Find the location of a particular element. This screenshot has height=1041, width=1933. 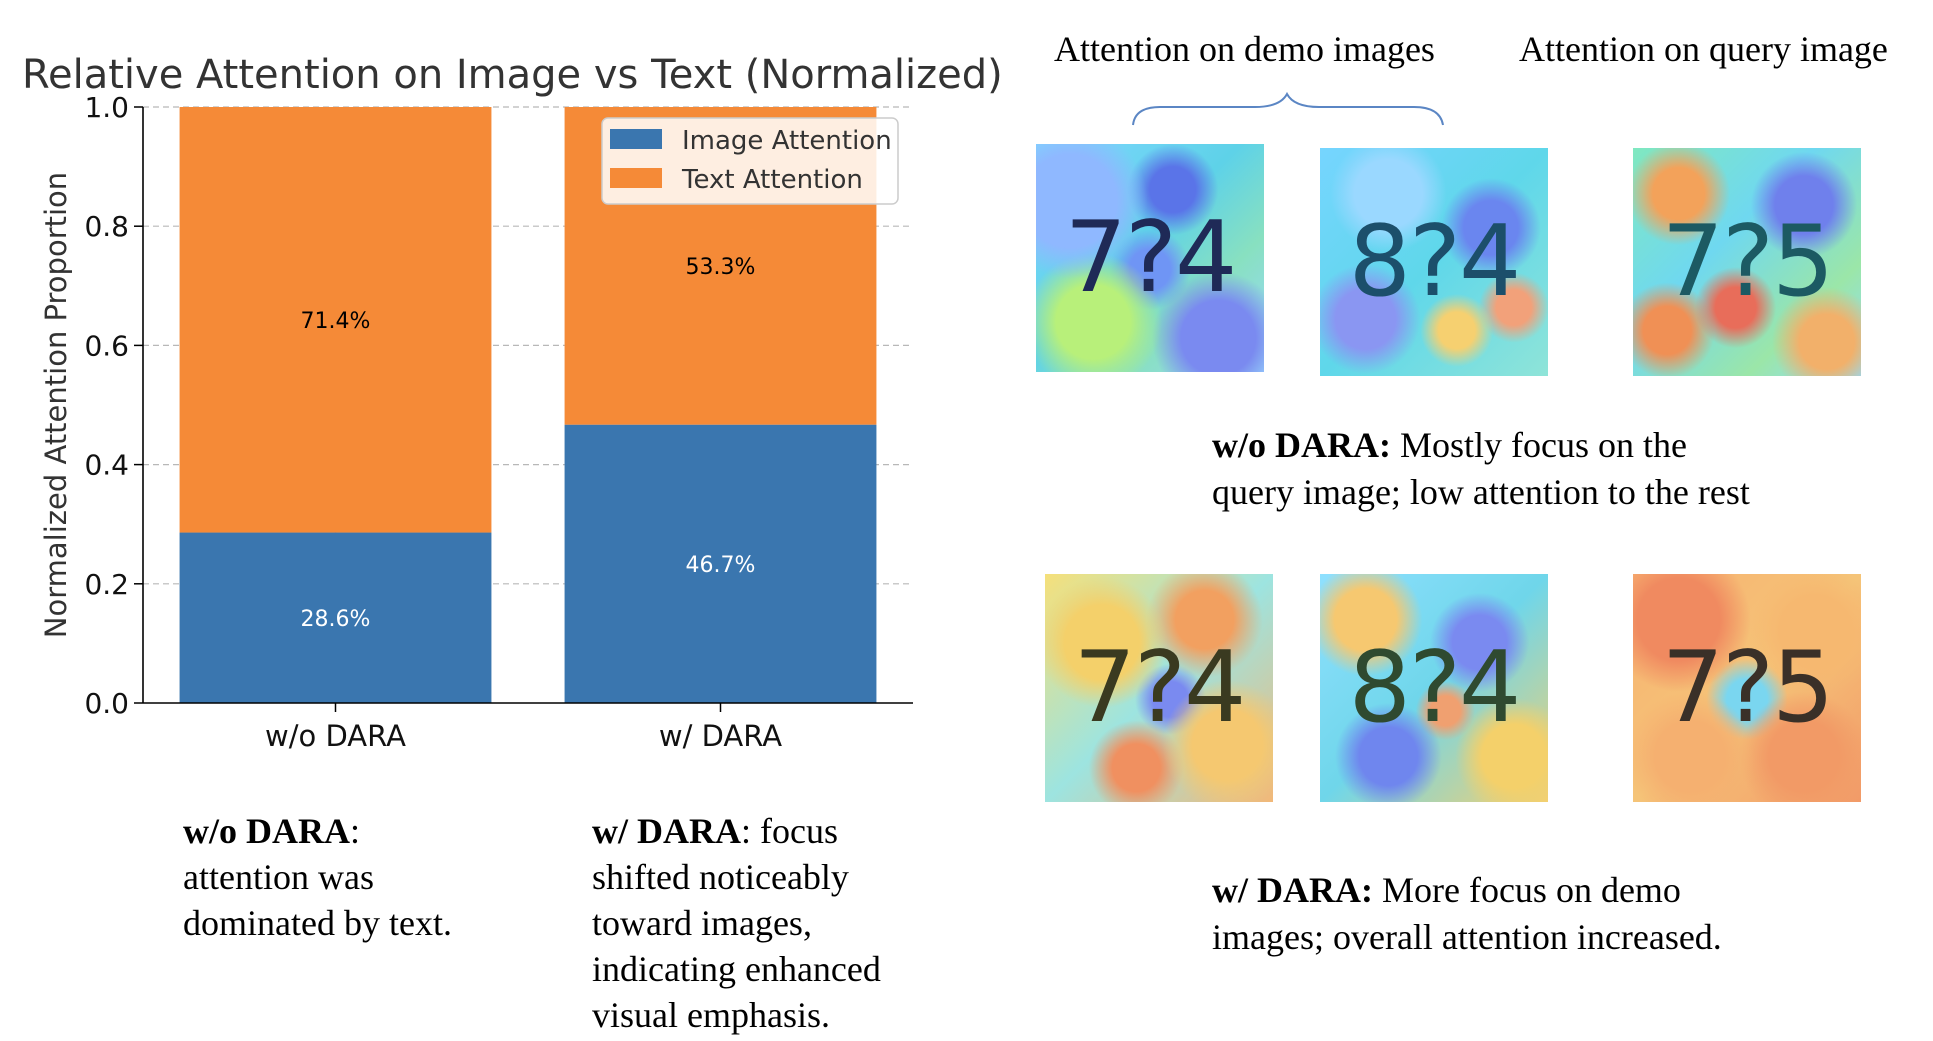

caption-without-dara-line: : is located at coordinates (355, 831).